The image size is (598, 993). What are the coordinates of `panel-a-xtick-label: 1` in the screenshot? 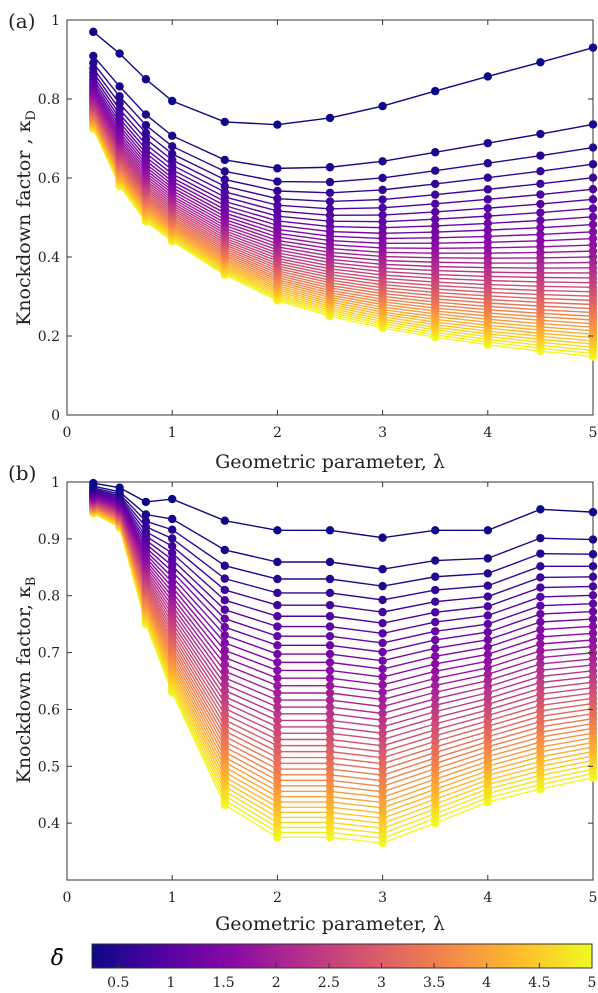 It's located at (172, 433).